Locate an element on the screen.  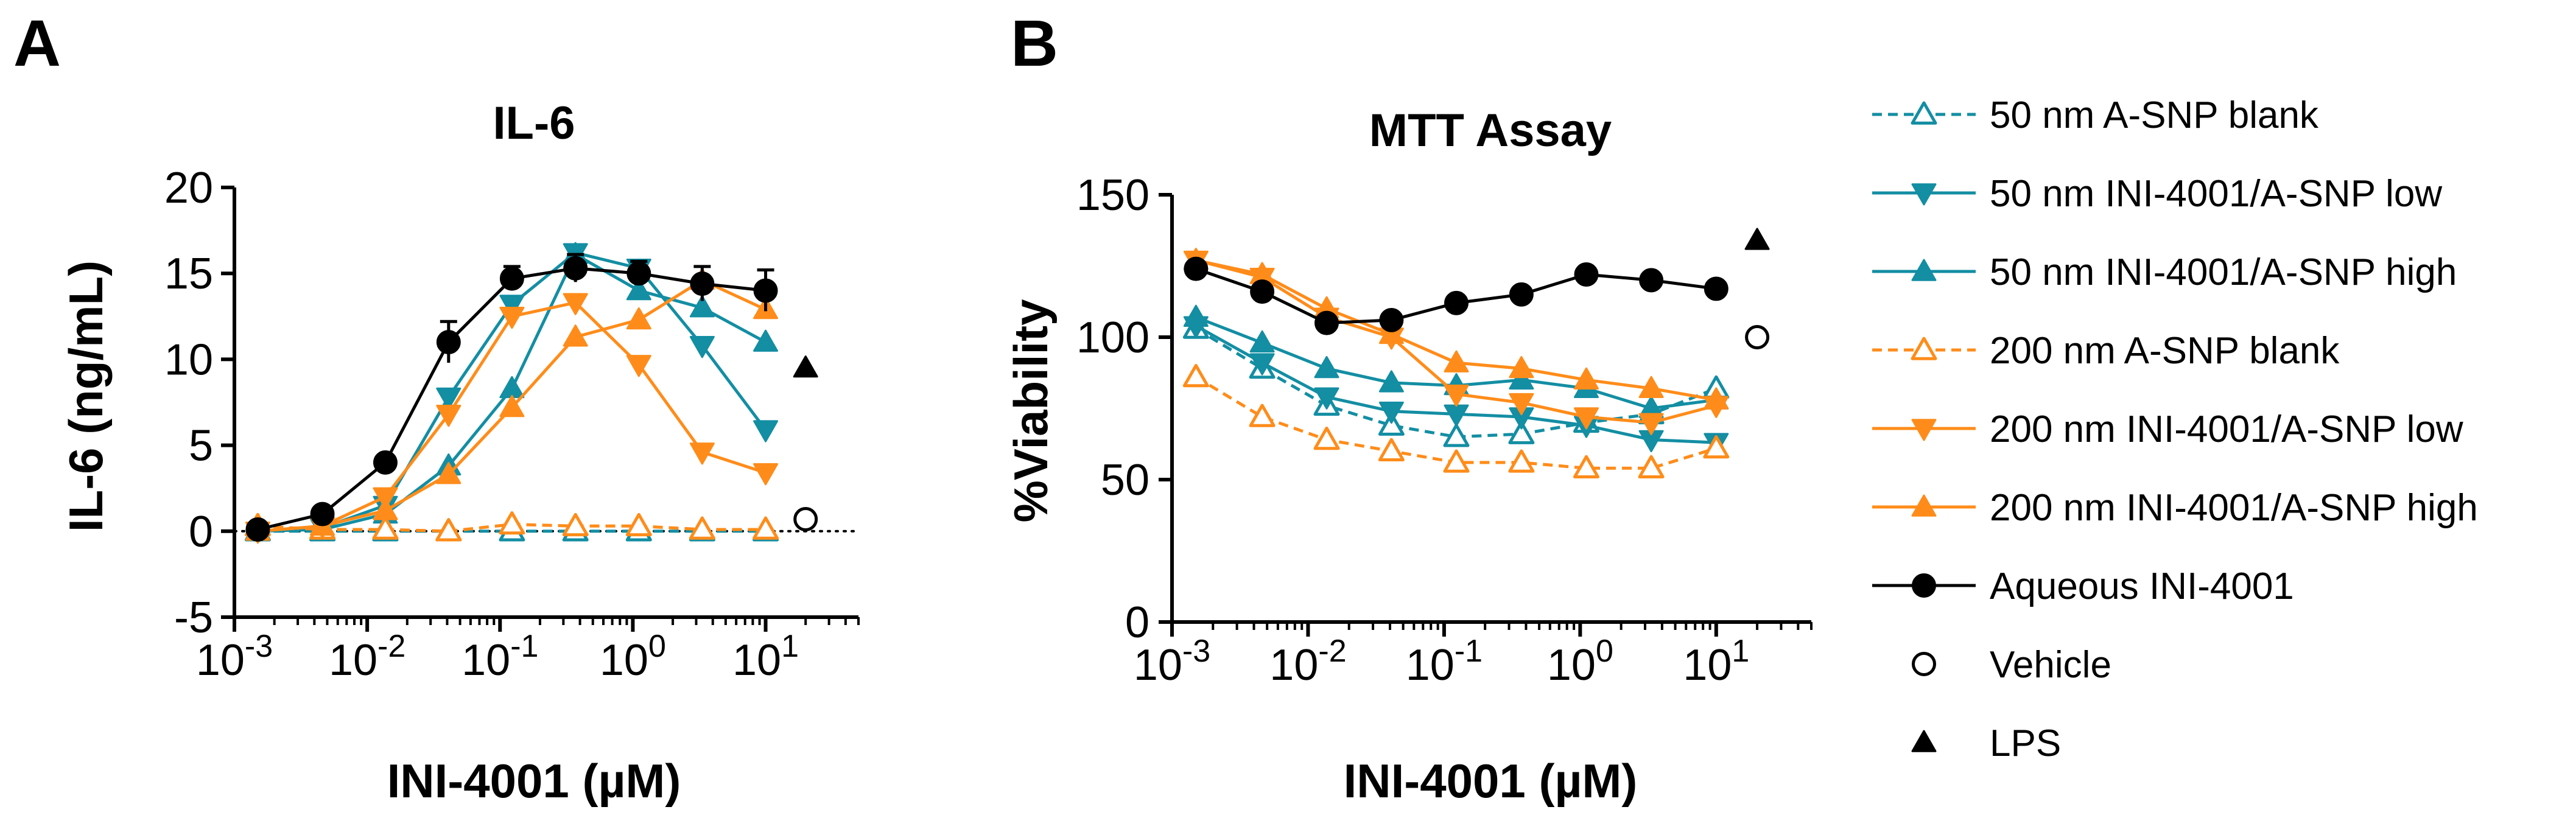
panel-a-point-lps is located at coordinates (806, 367).